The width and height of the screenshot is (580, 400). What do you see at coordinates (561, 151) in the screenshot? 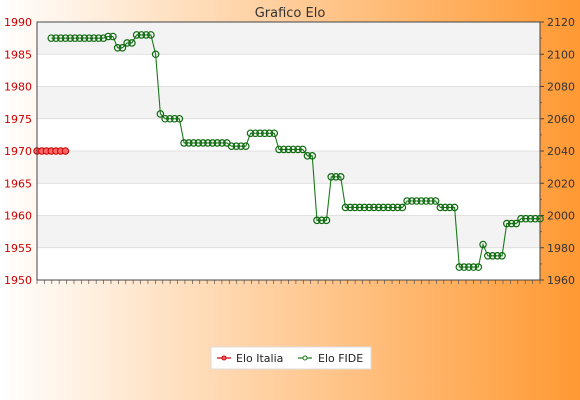
I see `right-axis-tick-label: 2040` at bounding box center [561, 151].